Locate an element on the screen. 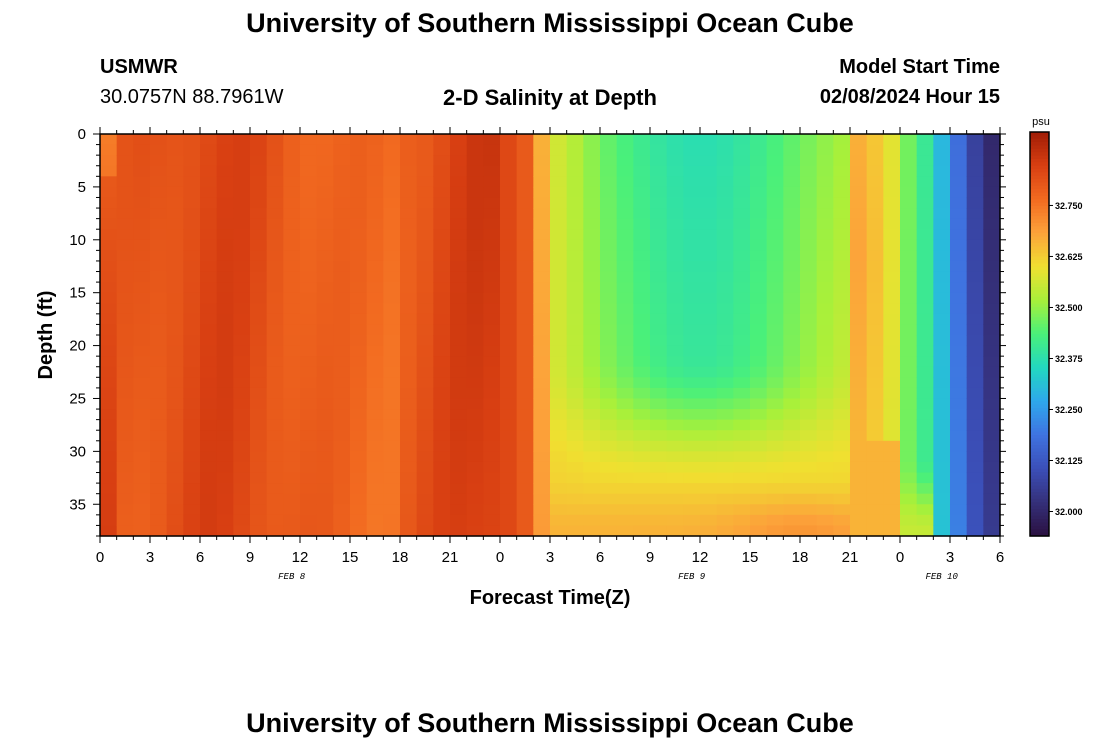  colorbar-tick-label: 32.750 is located at coordinates (1069, 206).